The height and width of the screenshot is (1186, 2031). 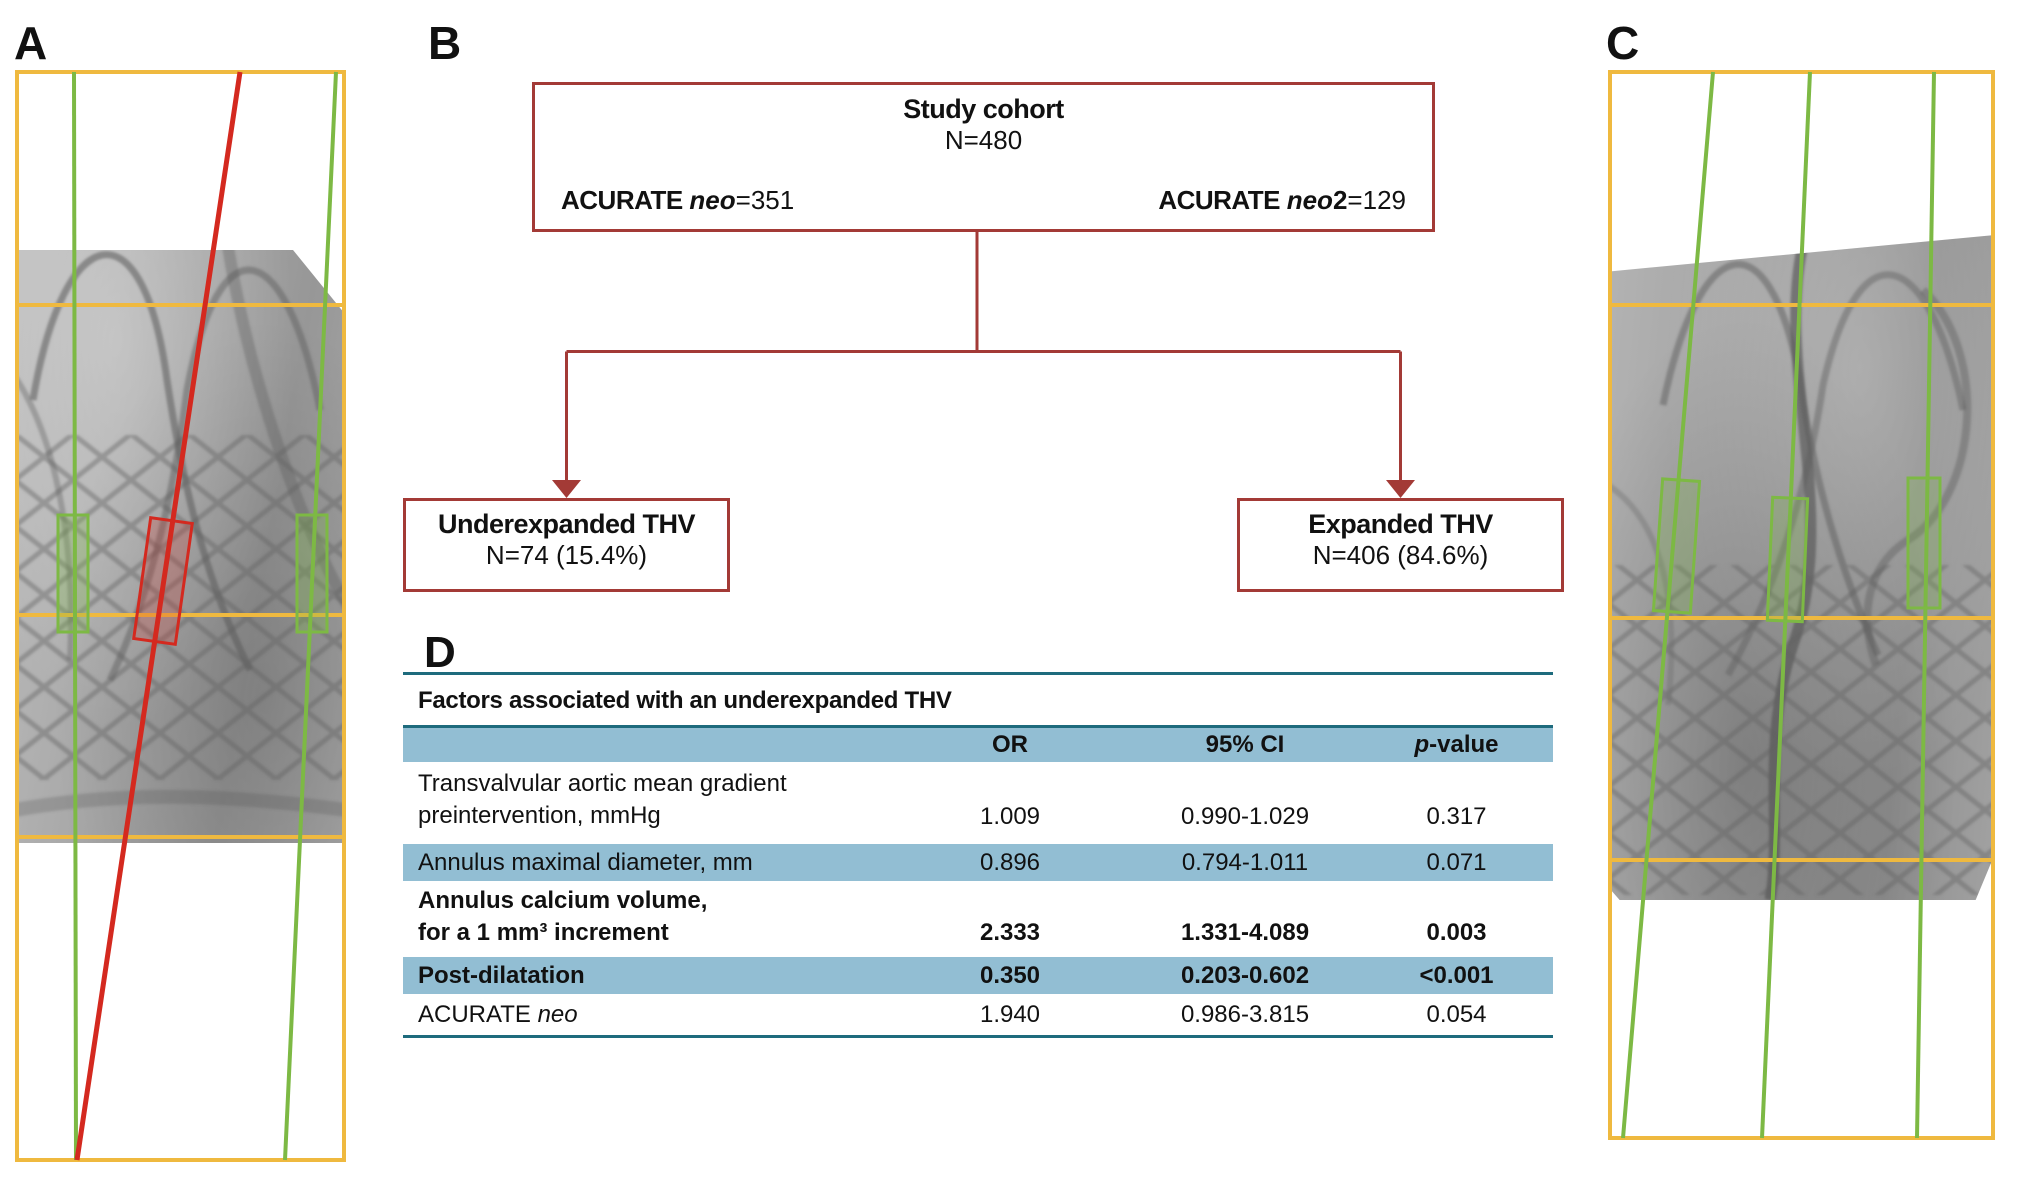 What do you see at coordinates (1010, 862) in the screenshot?
I see `cell-or: 0.896` at bounding box center [1010, 862].